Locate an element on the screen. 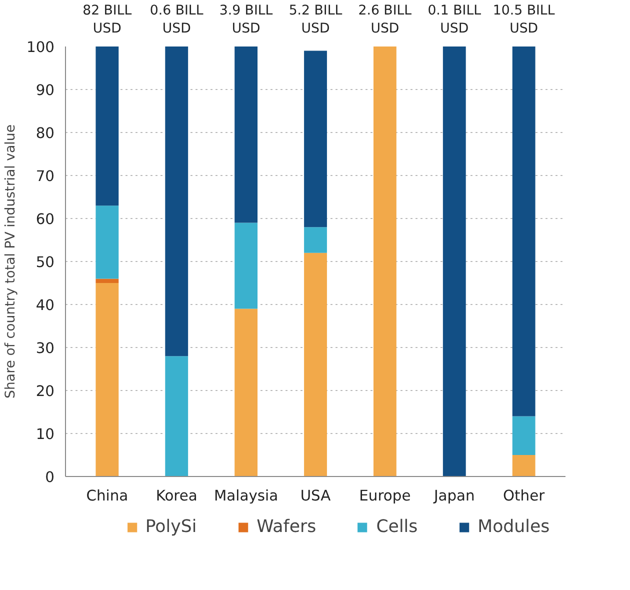 This screenshot has width=630, height=590. y-tick-label: 80 is located at coordinates (45, 133).